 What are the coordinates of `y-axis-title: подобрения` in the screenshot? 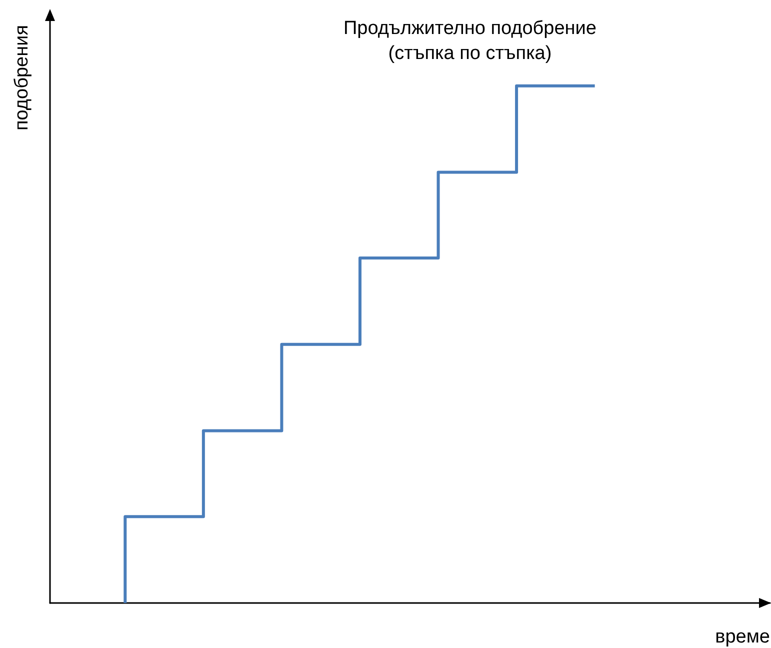 It's located at (22, 78).